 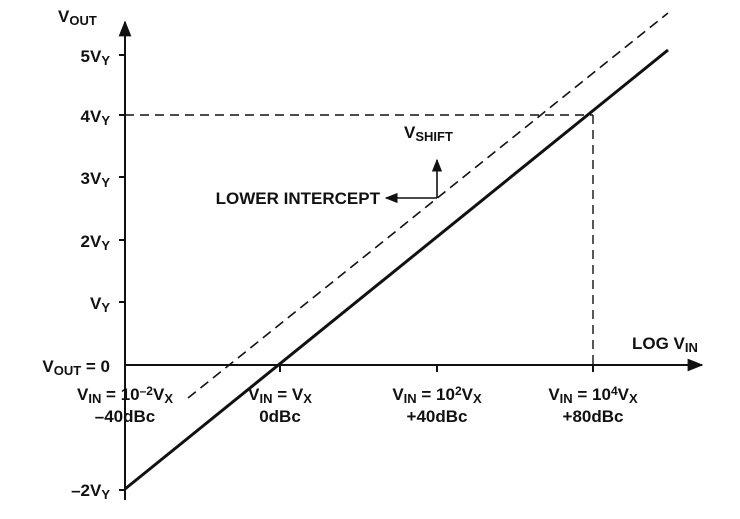 I want to click on y-tick-label: –2VY, so click(x=90, y=491).